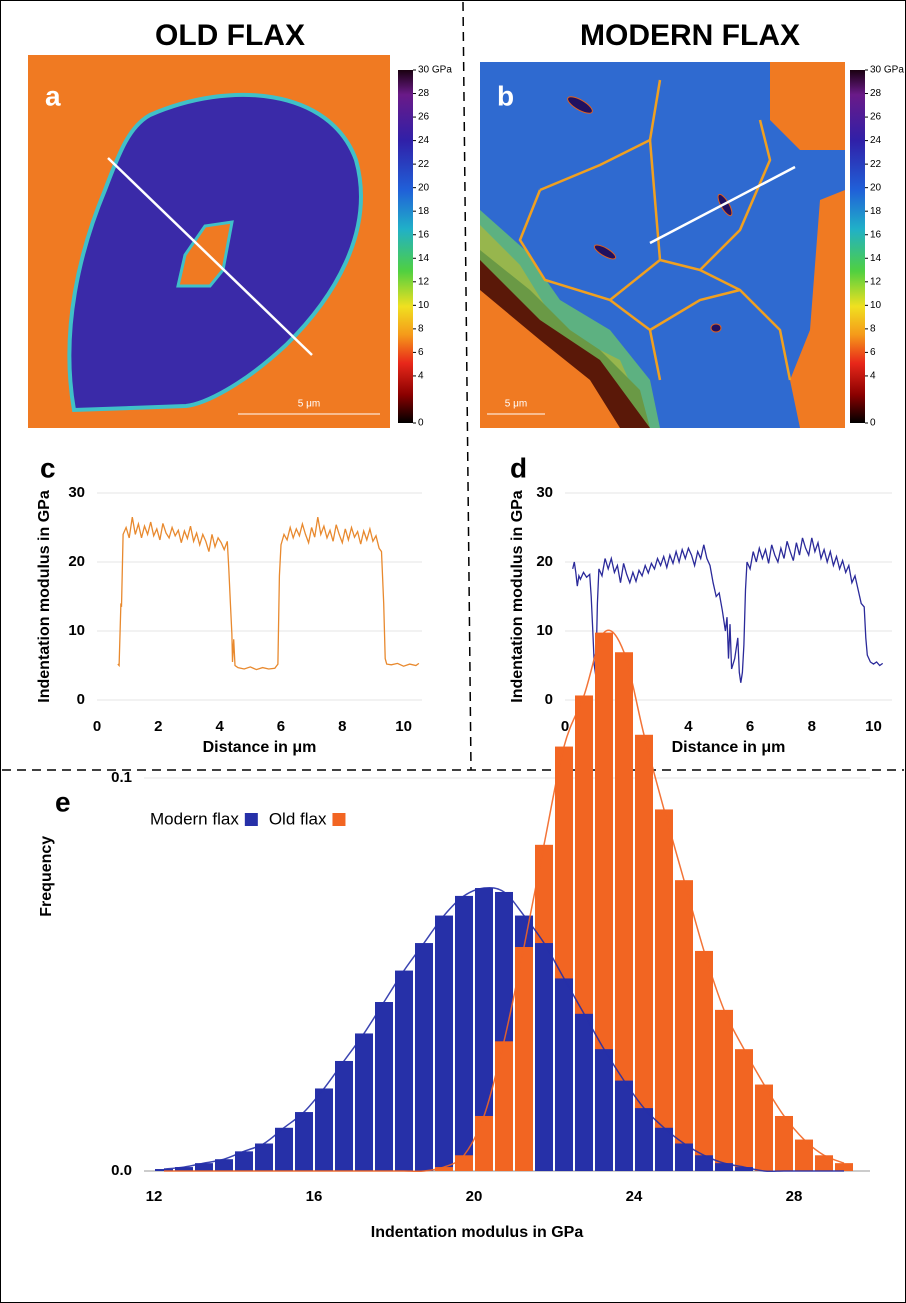  I want to click on heading: OLD FLAX, so click(230, 35).